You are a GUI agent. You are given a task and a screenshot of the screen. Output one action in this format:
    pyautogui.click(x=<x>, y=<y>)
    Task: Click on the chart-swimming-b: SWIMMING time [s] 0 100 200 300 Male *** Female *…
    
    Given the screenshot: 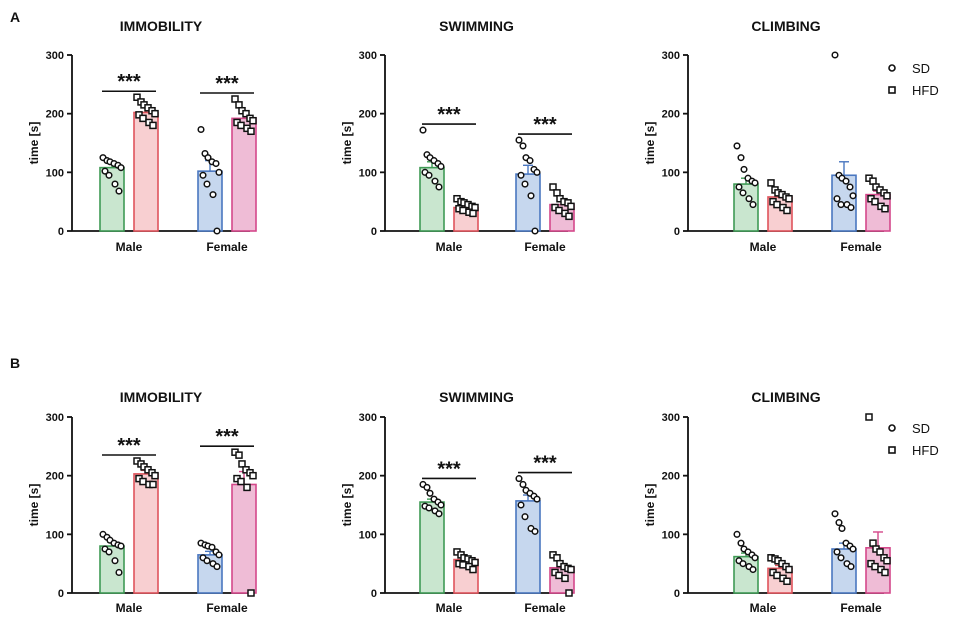 What is the action you would take?
    pyautogui.click(x=457, y=502)
    